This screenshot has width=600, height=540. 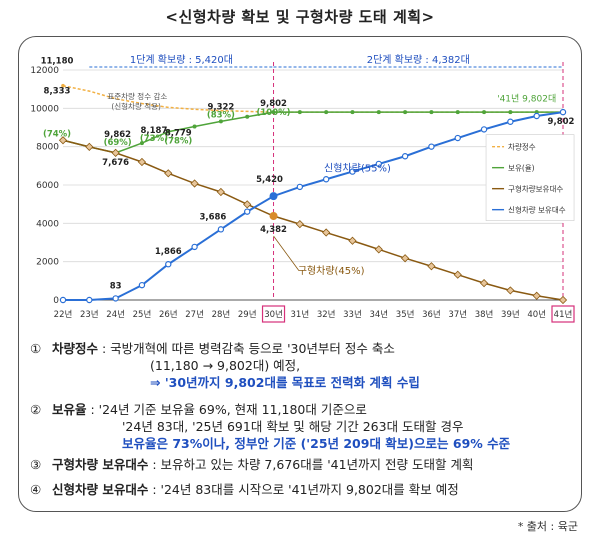 I want to click on x-tick-label: 27년, so click(x=194, y=314).